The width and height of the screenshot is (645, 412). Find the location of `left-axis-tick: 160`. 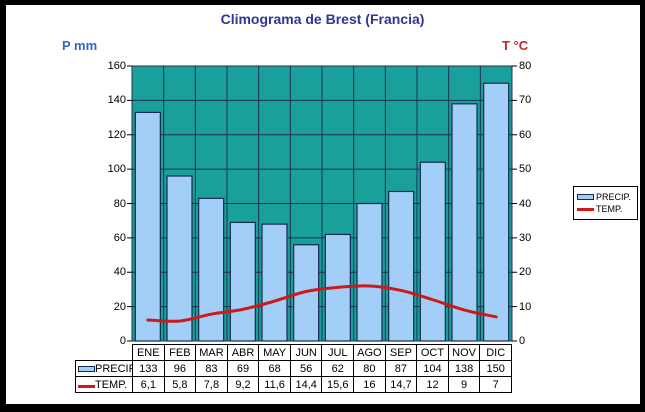

left-axis-tick: 160 is located at coordinates (116, 66).